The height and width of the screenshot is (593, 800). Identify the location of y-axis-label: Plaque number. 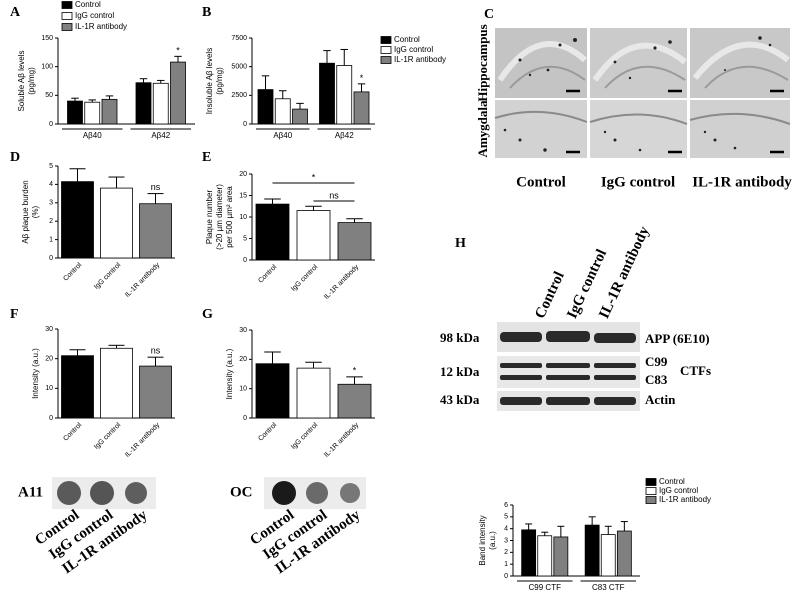
(209, 217).